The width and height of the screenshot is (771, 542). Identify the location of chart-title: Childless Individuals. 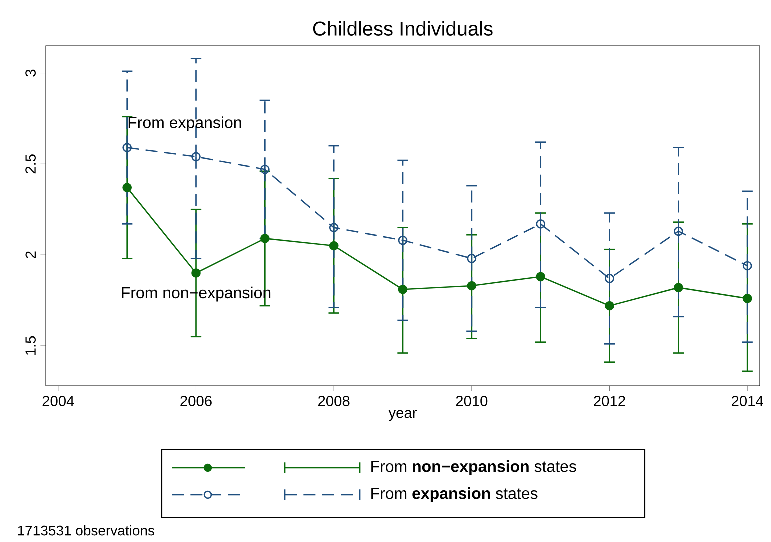
(403, 28).